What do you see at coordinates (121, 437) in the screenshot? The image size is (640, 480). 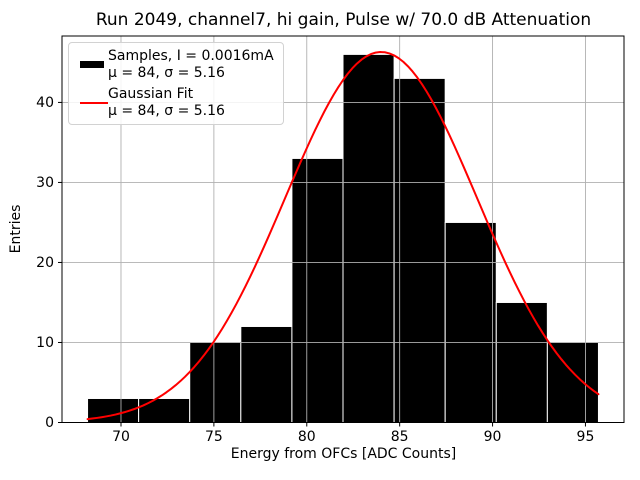 I see `x-tick-label: 70` at bounding box center [121, 437].